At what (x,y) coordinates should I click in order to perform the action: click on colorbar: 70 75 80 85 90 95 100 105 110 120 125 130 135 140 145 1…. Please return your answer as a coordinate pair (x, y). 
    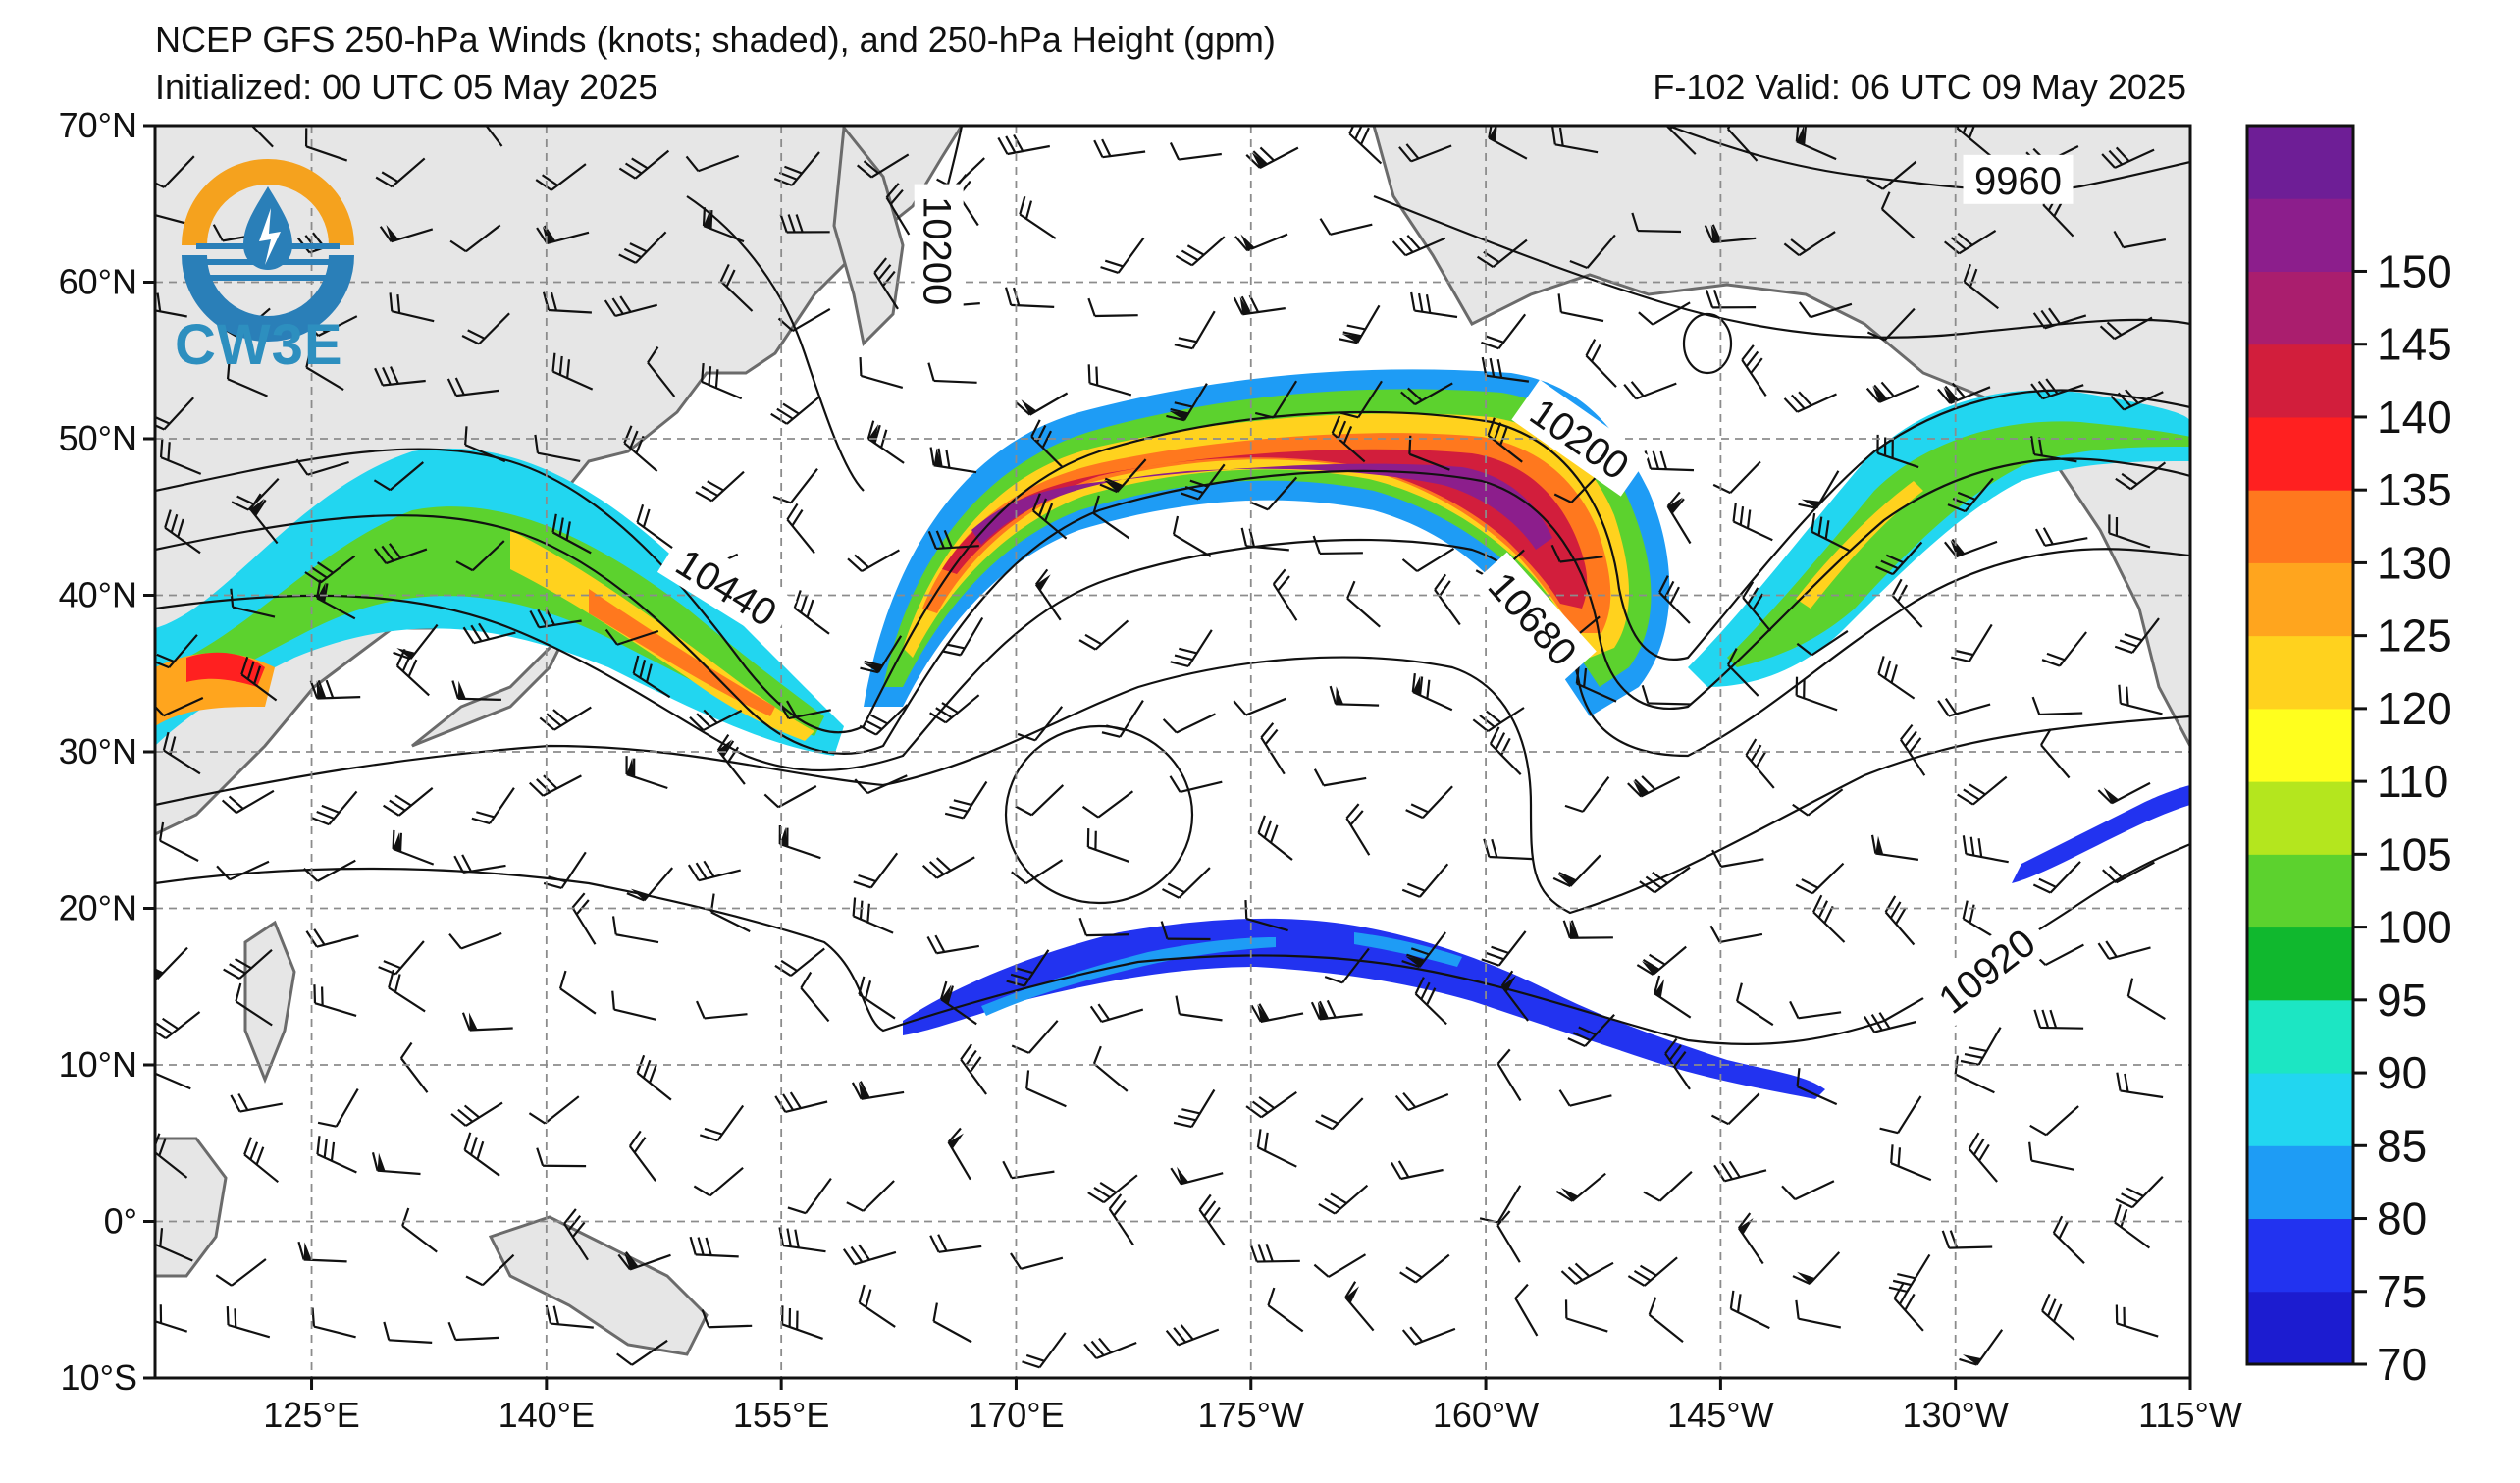
    Looking at the image, I should click on (2348, 757).